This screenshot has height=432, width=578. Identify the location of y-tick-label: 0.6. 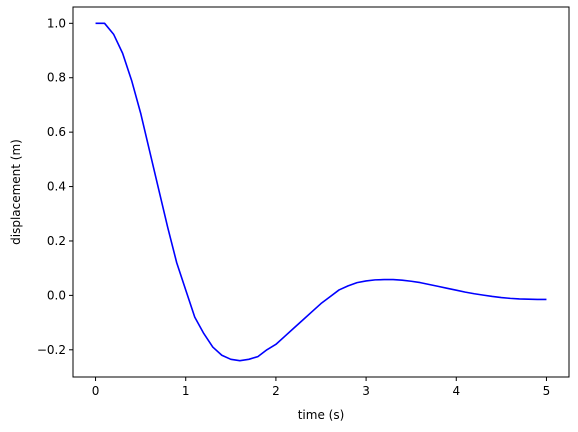
(56, 132).